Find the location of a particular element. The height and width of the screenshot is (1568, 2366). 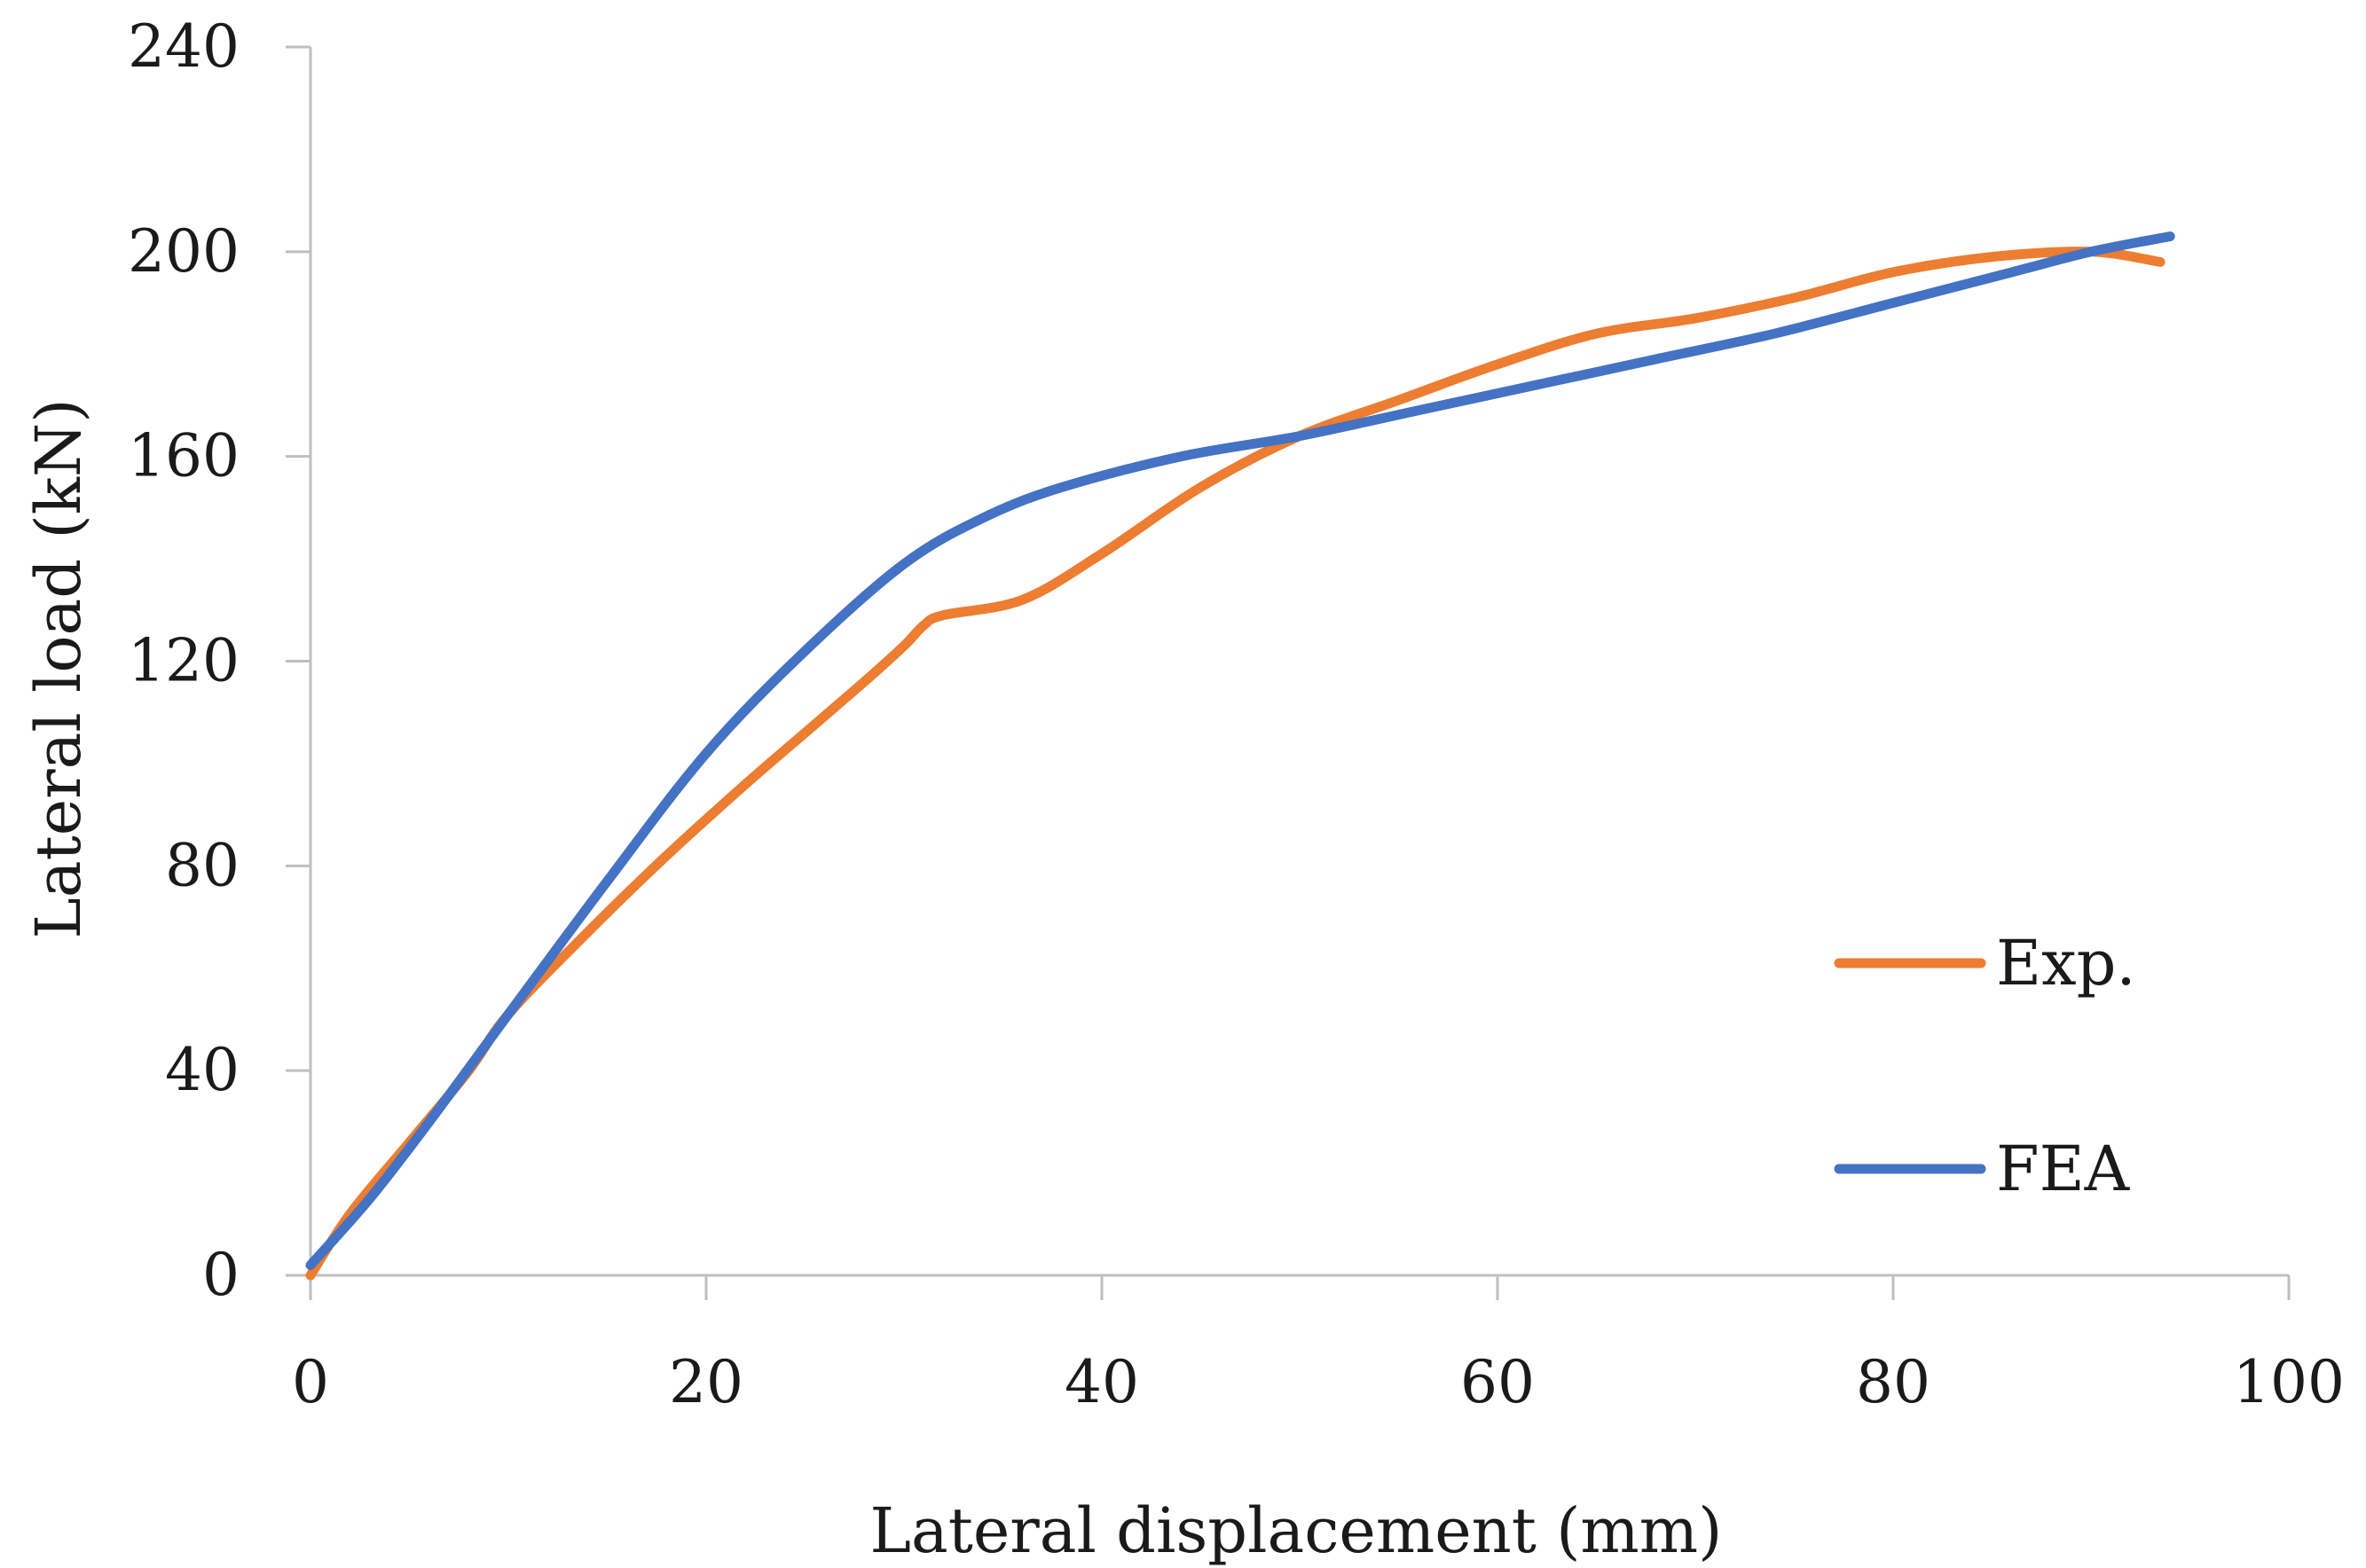

y-tick-label: 80 is located at coordinates (203, 865).